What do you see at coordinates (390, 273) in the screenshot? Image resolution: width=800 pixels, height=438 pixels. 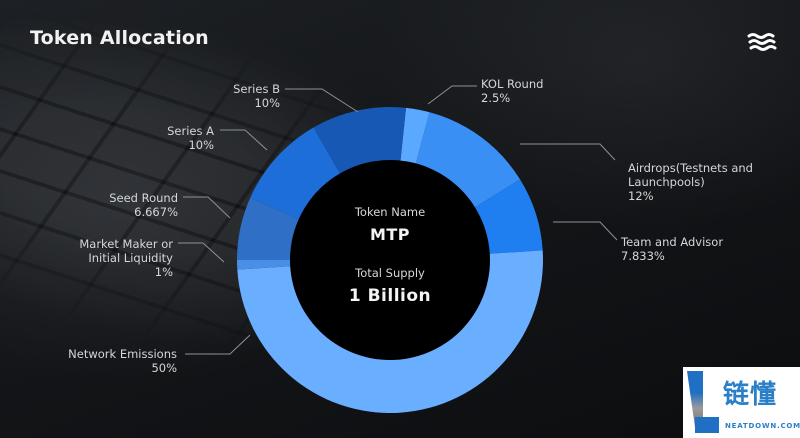 I see `total-supply-label: Total Supply` at bounding box center [390, 273].